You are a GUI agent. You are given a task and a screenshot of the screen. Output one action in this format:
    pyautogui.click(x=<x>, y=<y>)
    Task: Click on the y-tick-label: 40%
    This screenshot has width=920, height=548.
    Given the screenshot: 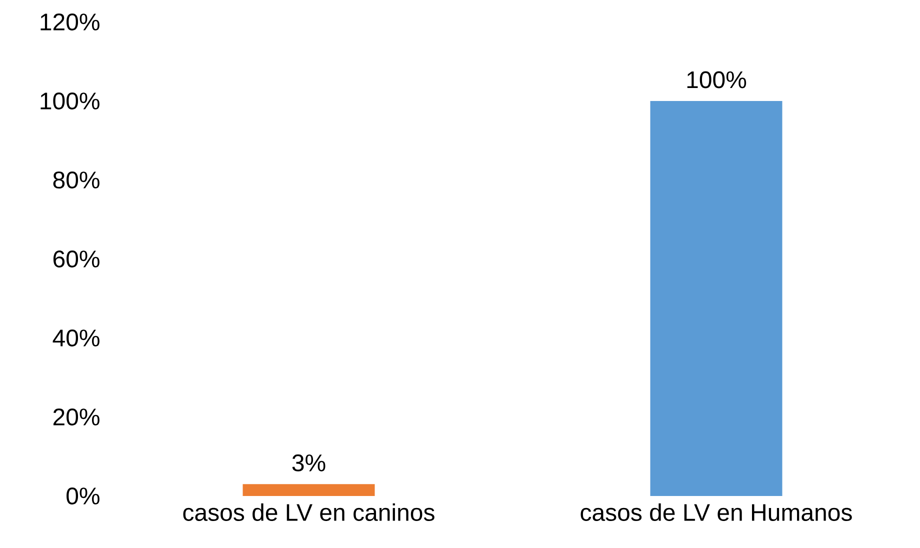 What is the action you would take?
    pyautogui.click(x=76, y=337)
    